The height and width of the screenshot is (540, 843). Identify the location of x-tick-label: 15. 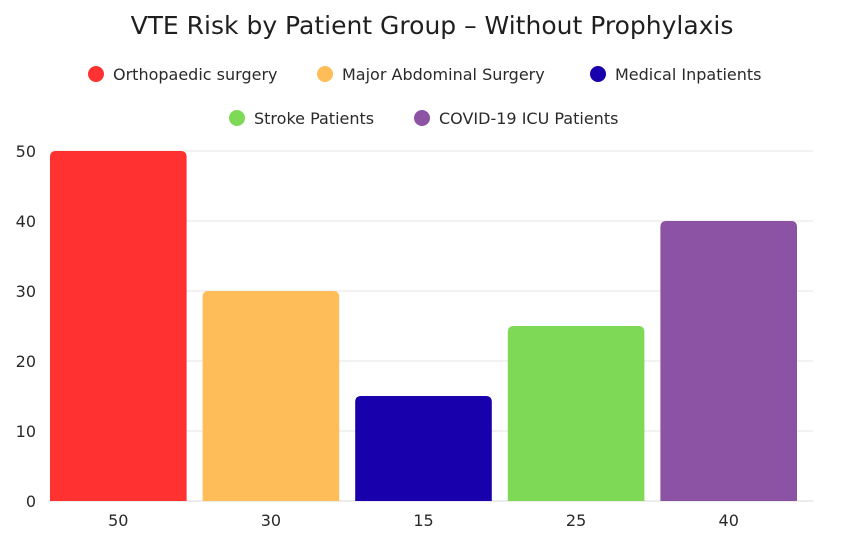
(423, 520).